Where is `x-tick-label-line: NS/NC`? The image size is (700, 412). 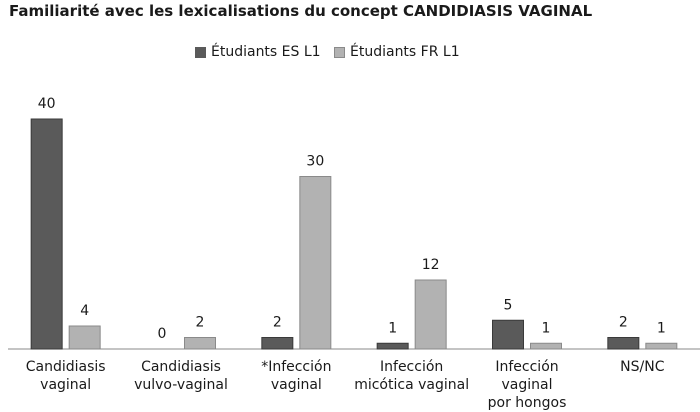
x-tick-label-line: NS/NC is located at coordinates (642, 367).